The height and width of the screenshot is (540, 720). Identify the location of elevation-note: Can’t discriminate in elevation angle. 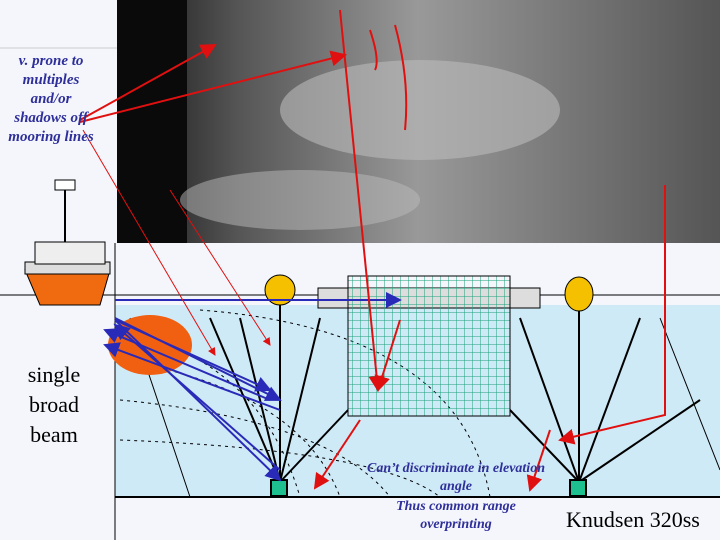
(456, 477).